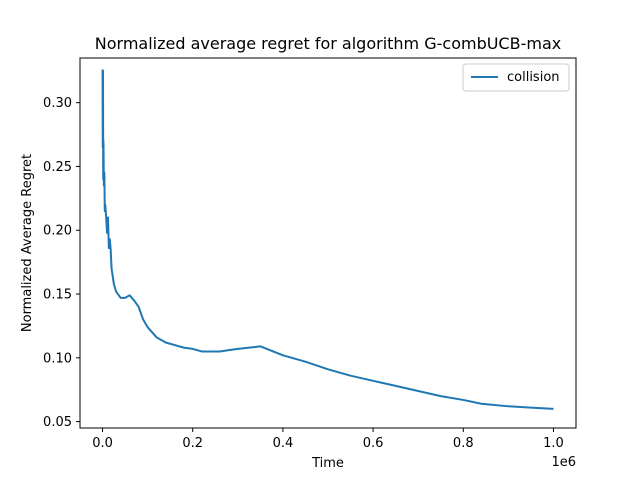 Image resolution: width=640 pixels, height=480 pixels. I want to click on y-axis-ticks: 0.05 0.10 0.15 0.20 0.25 0.30, so click(61, 263).